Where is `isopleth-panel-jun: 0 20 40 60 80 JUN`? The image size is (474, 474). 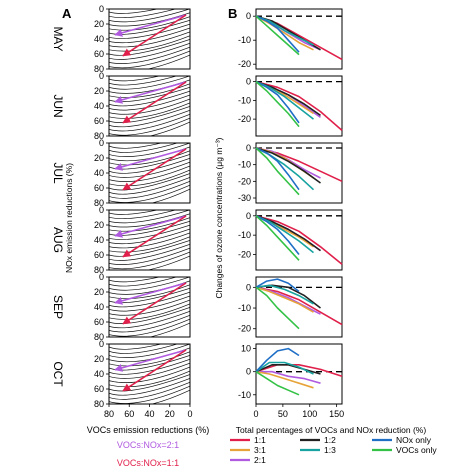
isopleth-panel-jun: 0 20 40 60 80 JUN is located at coordinates (121, 106).